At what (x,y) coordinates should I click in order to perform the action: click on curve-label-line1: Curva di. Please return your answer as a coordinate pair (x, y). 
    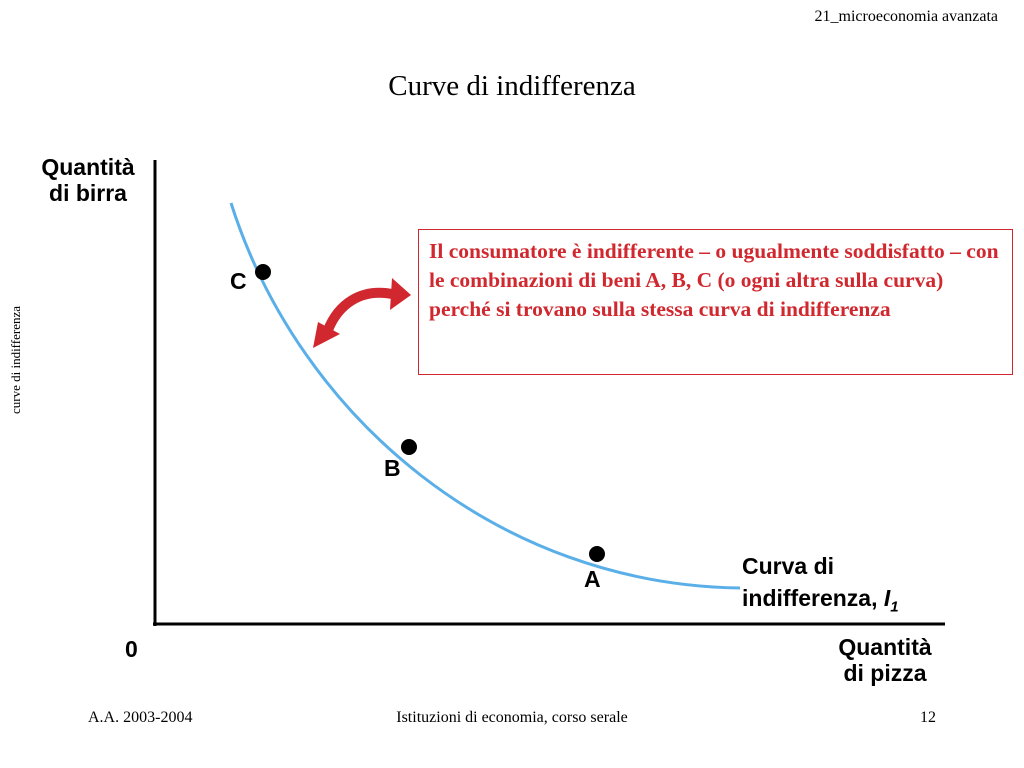
    Looking at the image, I should click on (788, 566).